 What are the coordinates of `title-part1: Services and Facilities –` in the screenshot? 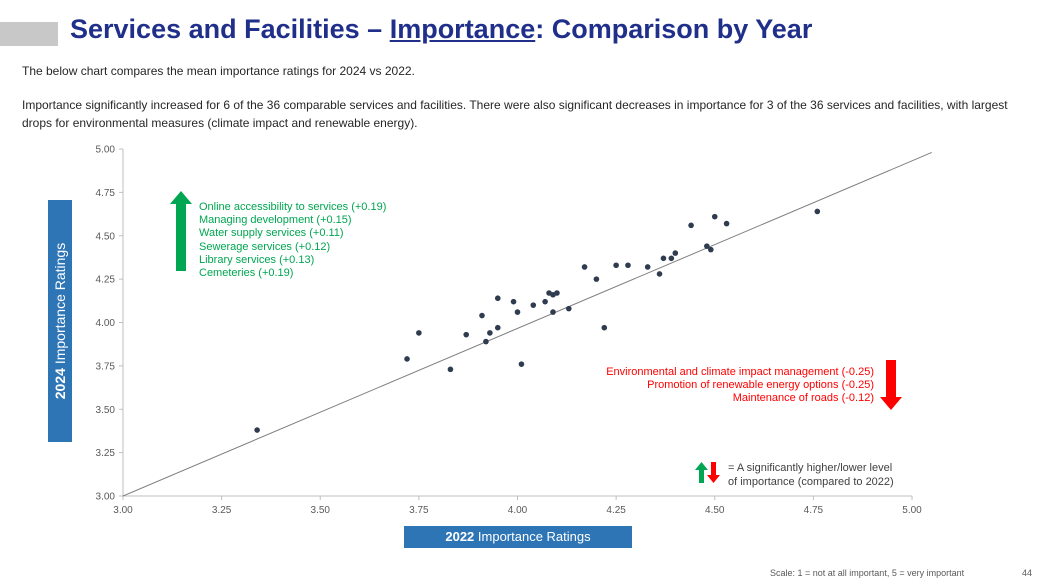 It's located at (230, 29).